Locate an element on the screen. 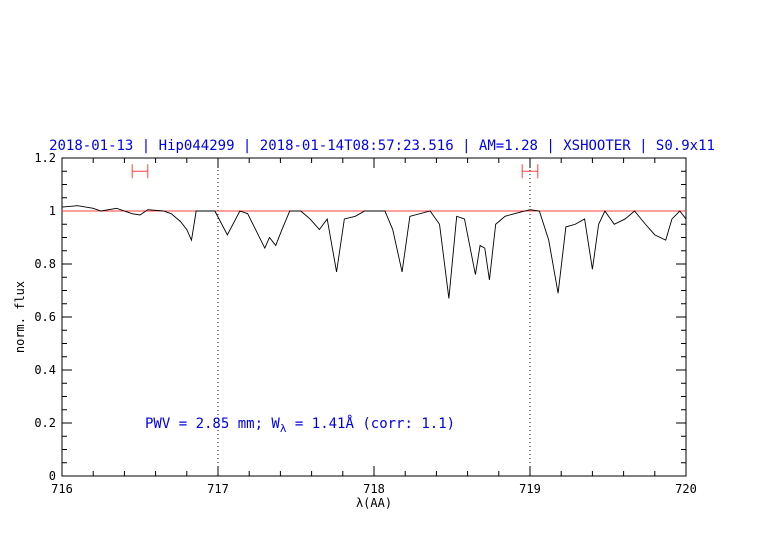  annotation-text: PWV = 2.85 mm; W is located at coordinates (212, 424).